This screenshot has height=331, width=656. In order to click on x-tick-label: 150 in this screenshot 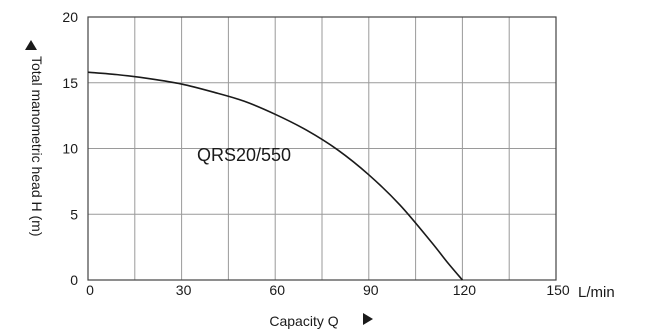, I will do `click(558, 290)`.